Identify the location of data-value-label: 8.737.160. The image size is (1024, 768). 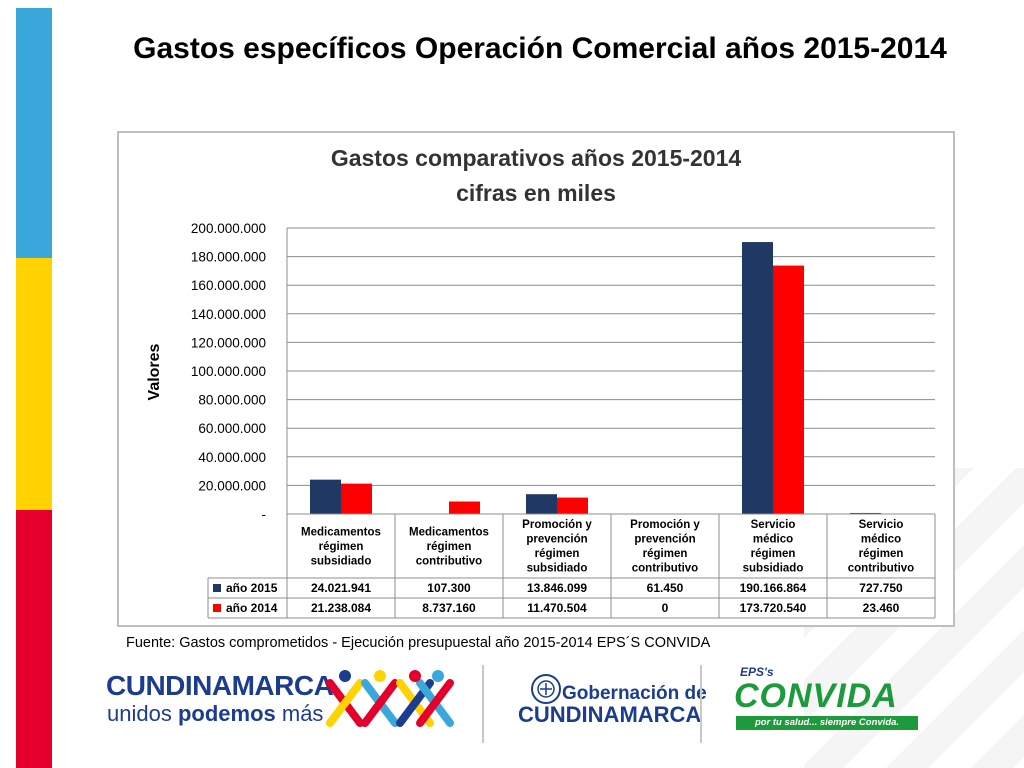
(449, 608).